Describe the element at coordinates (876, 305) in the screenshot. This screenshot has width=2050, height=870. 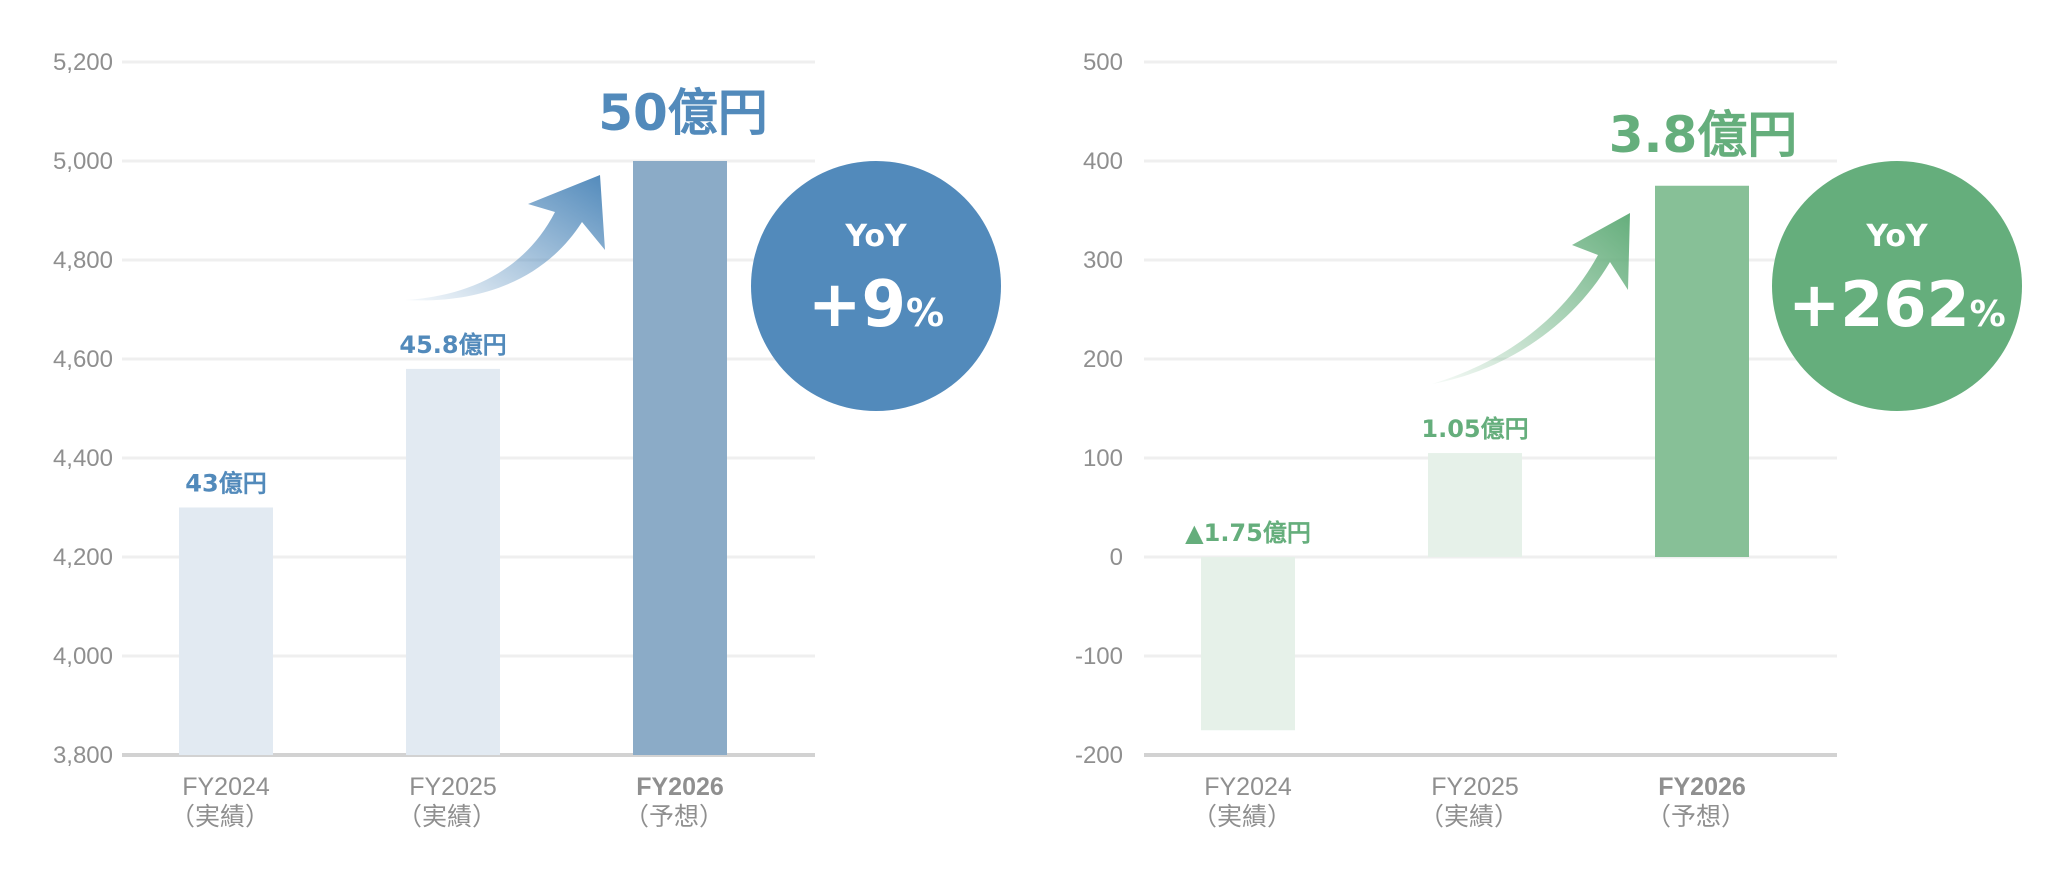
I see `revenue-yoy-value: +9%` at that location.